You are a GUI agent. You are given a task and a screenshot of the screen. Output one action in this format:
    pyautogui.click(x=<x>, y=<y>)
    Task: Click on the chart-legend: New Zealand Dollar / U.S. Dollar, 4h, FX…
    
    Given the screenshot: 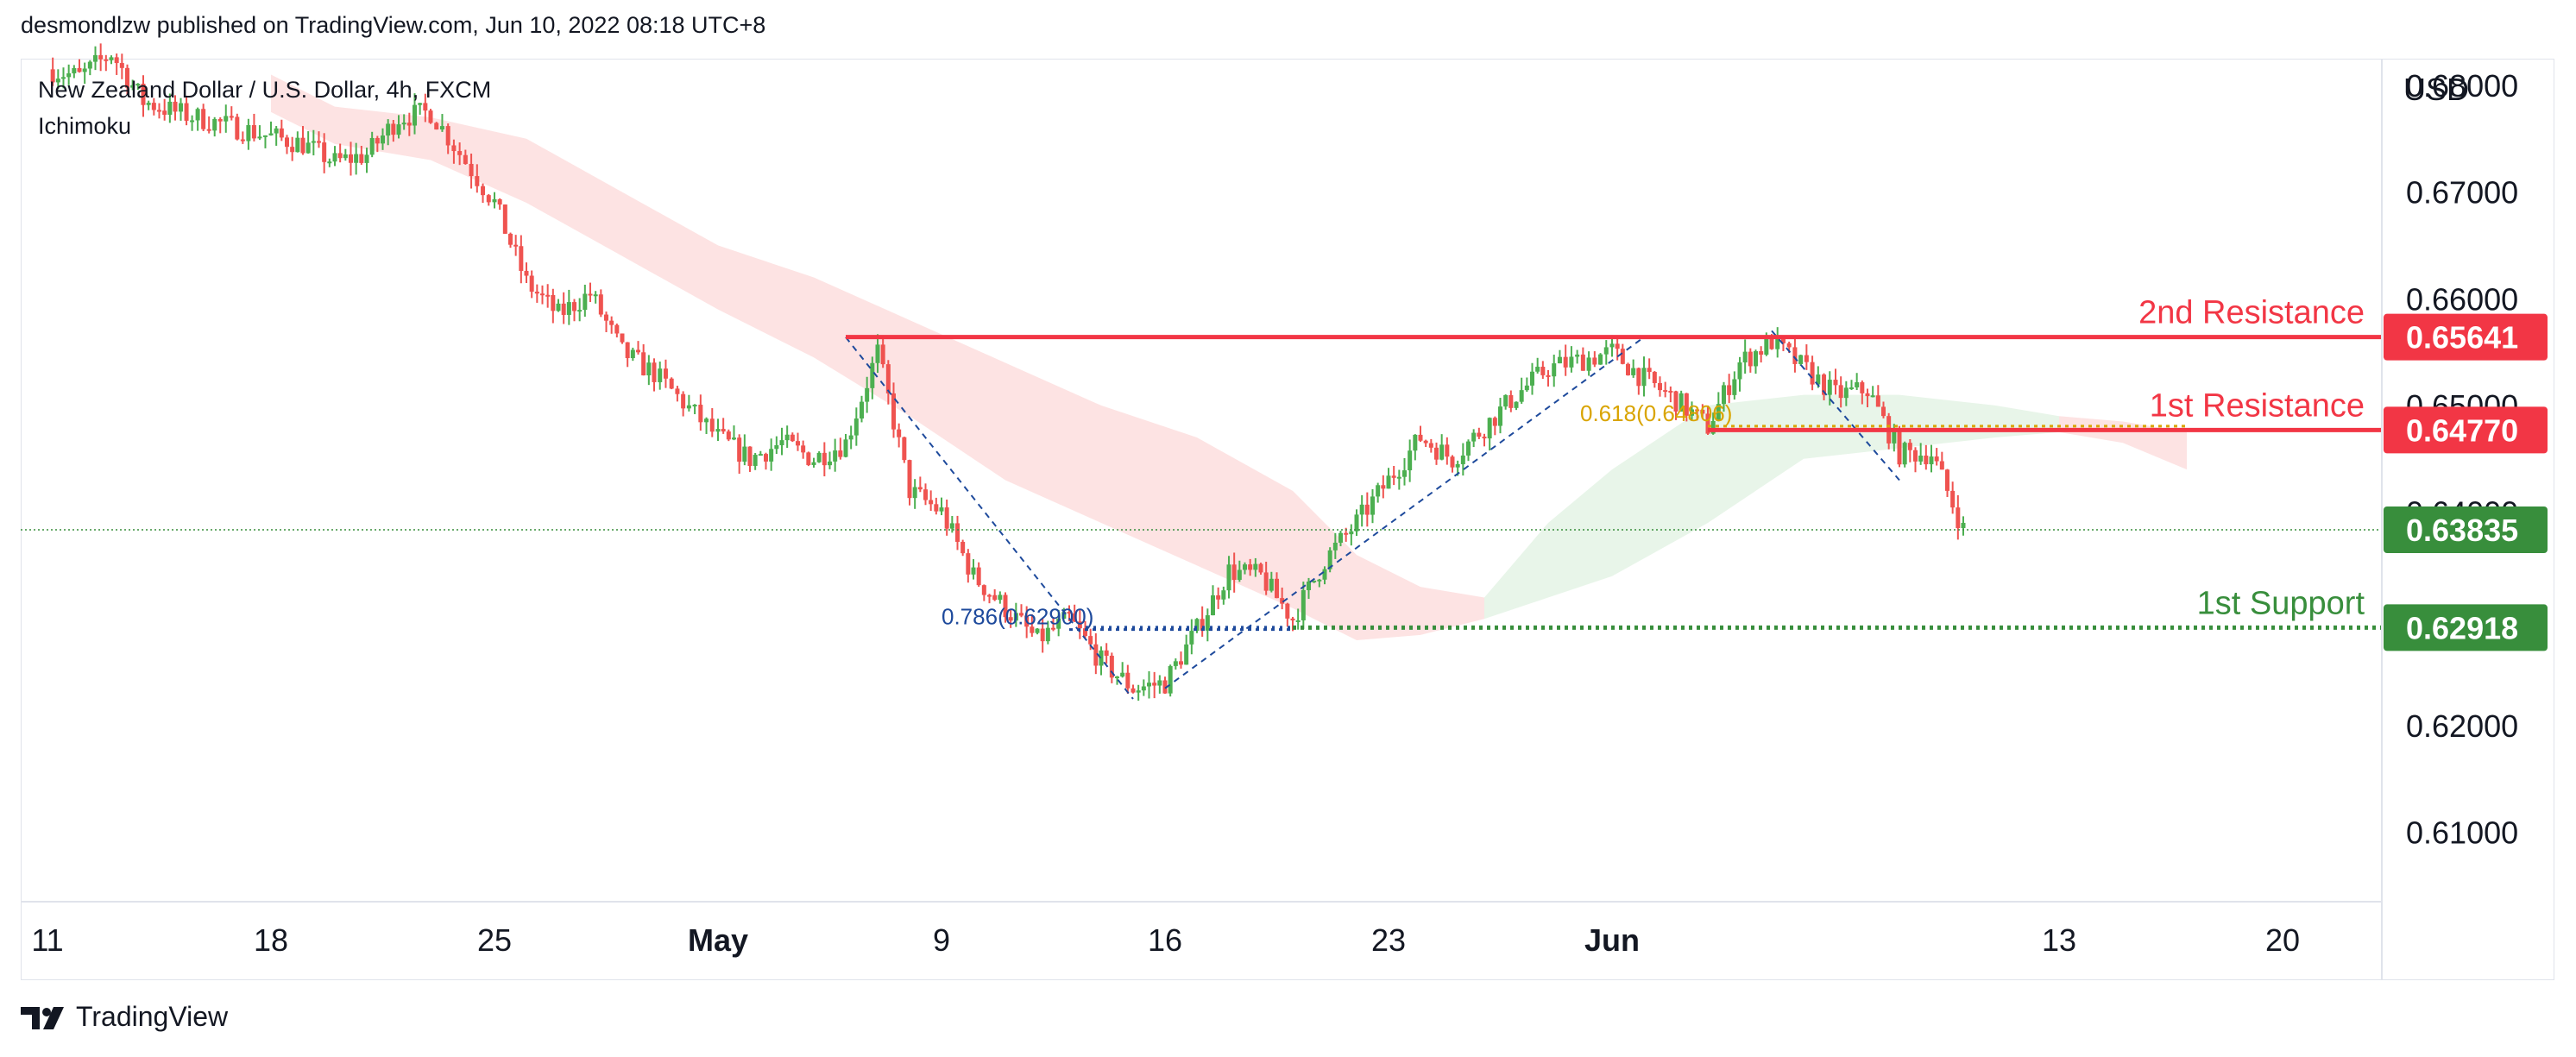 What is the action you would take?
    pyautogui.click(x=264, y=108)
    